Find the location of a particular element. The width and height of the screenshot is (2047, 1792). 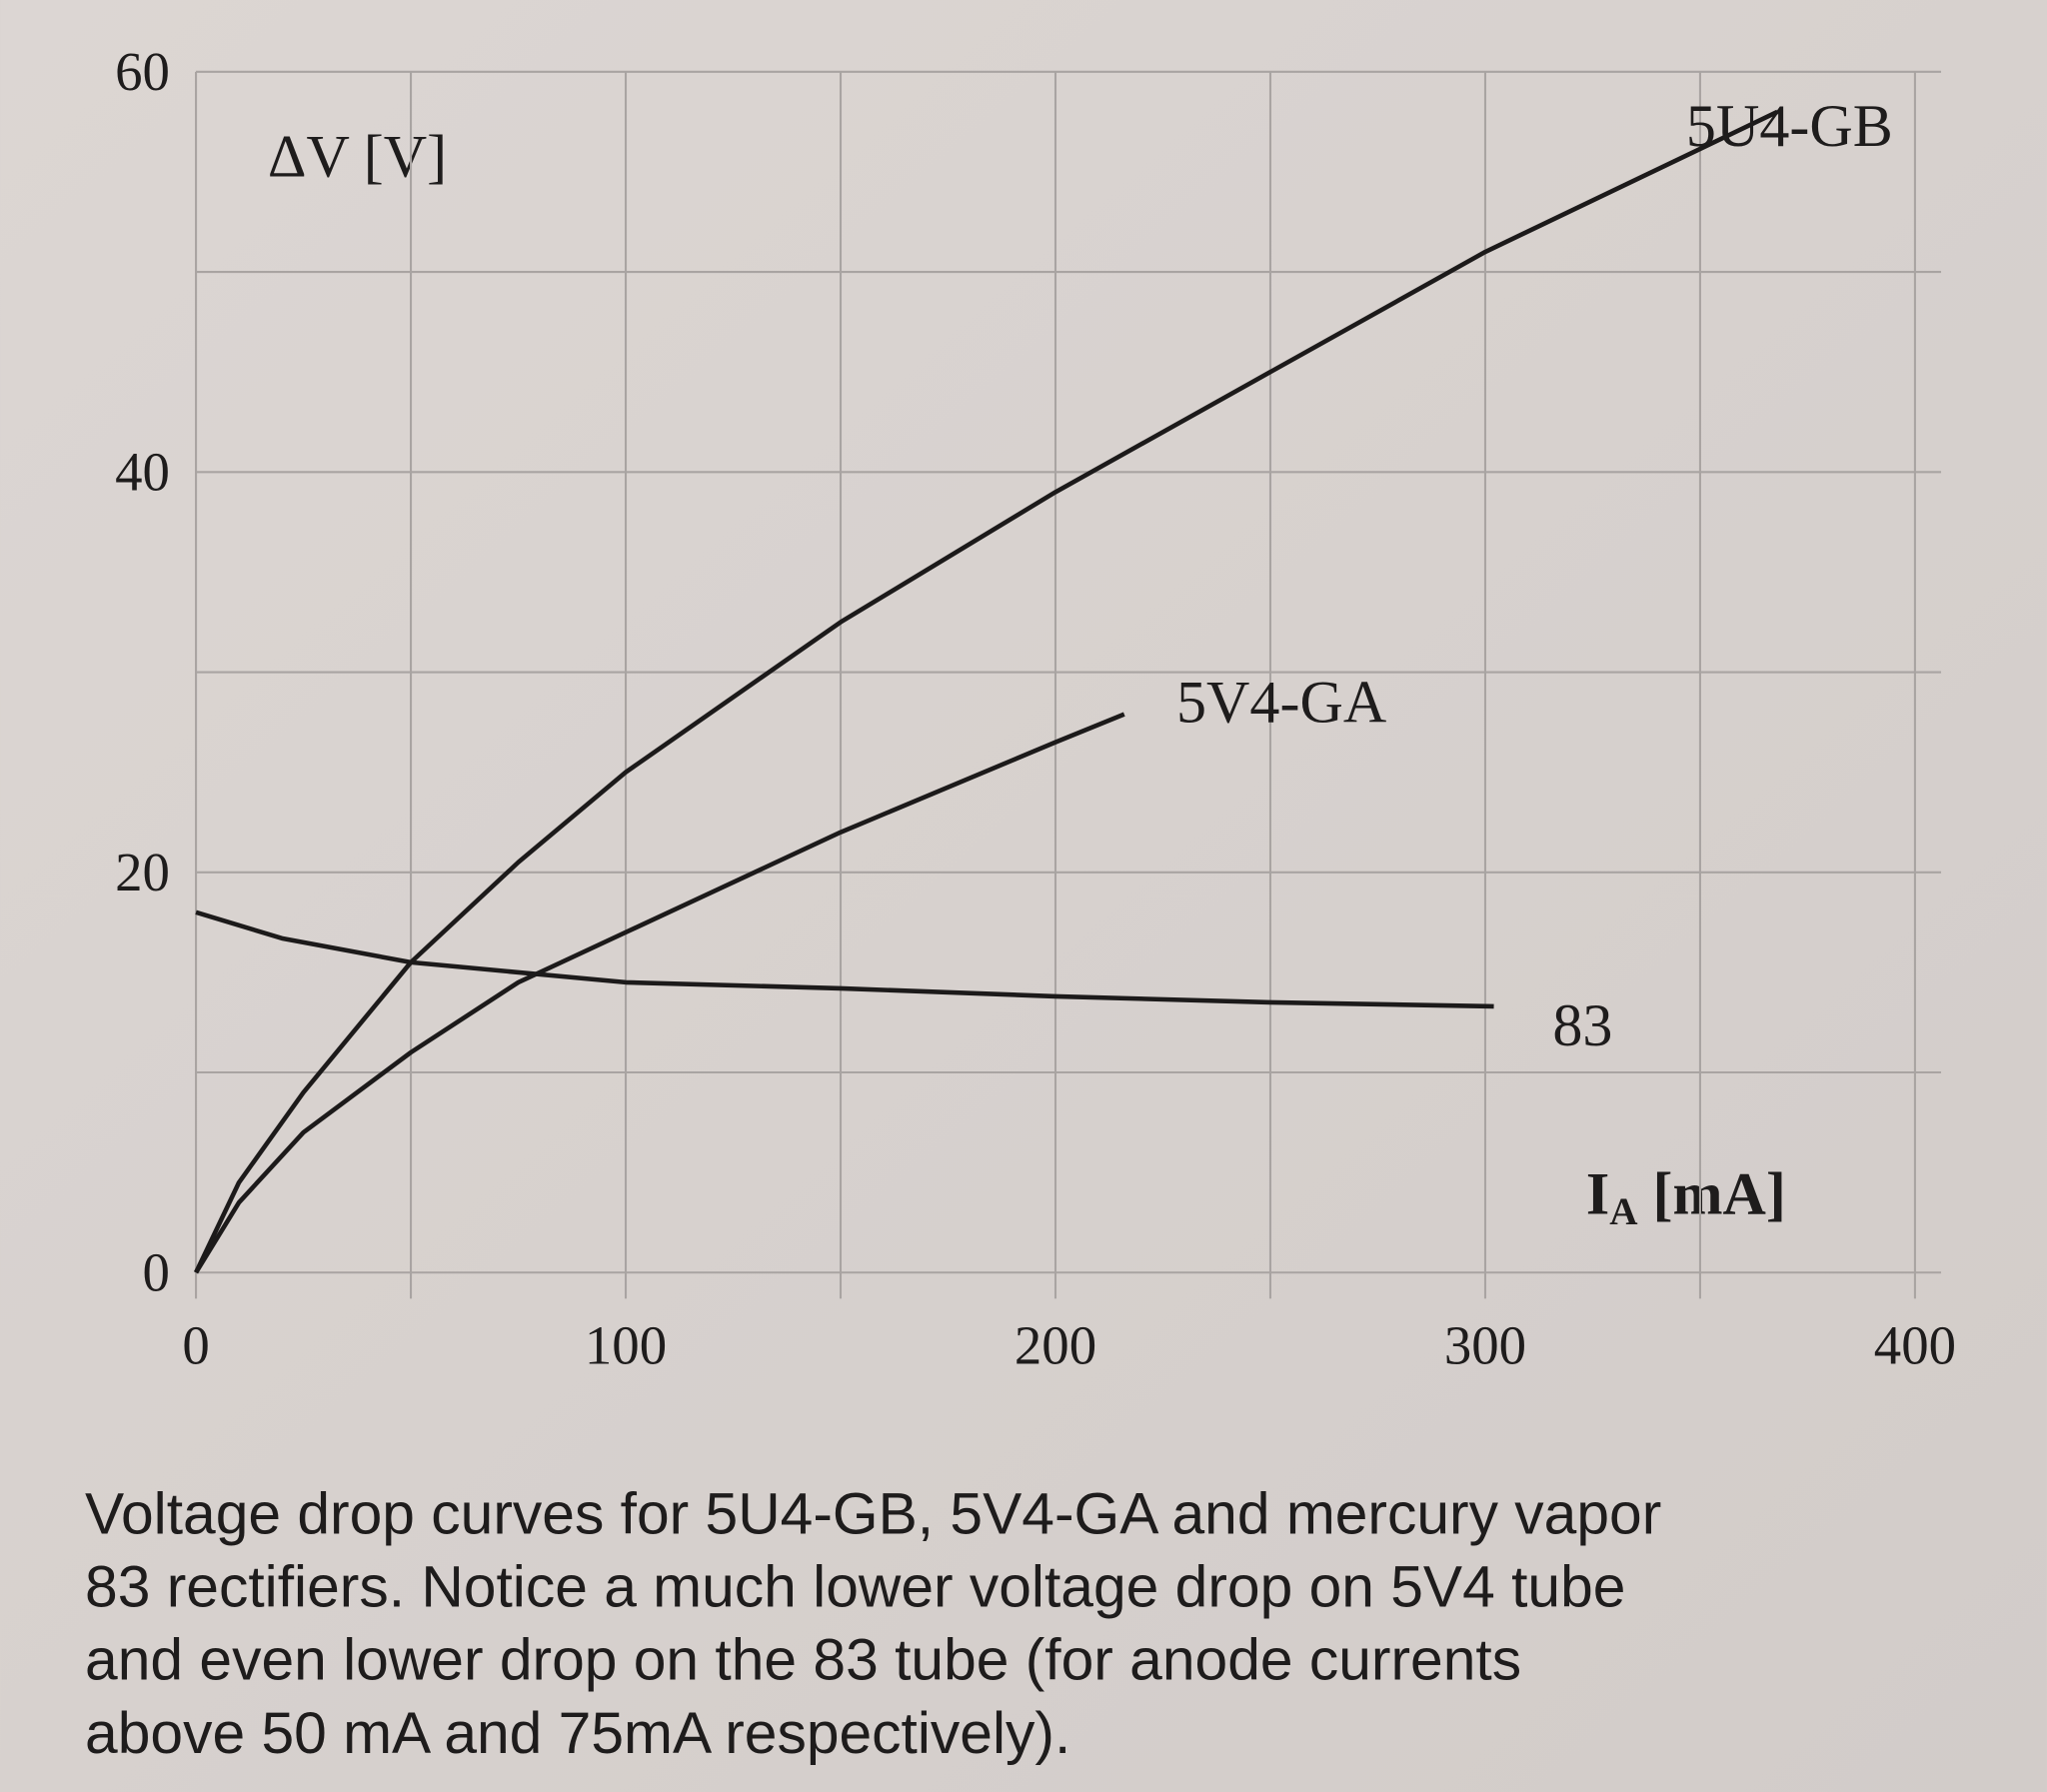

x-tick-label: 400 is located at coordinates (1915, 1346).